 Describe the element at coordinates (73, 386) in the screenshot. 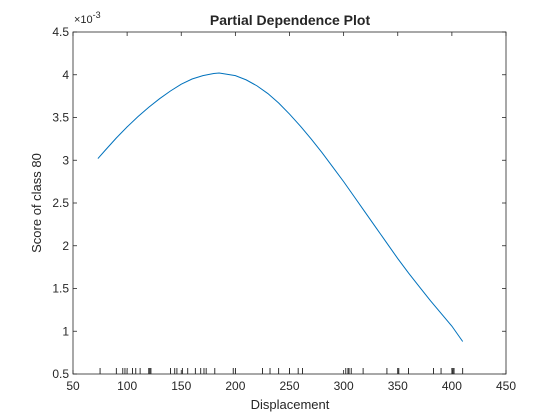

I see `x-tick-label: 50` at that location.